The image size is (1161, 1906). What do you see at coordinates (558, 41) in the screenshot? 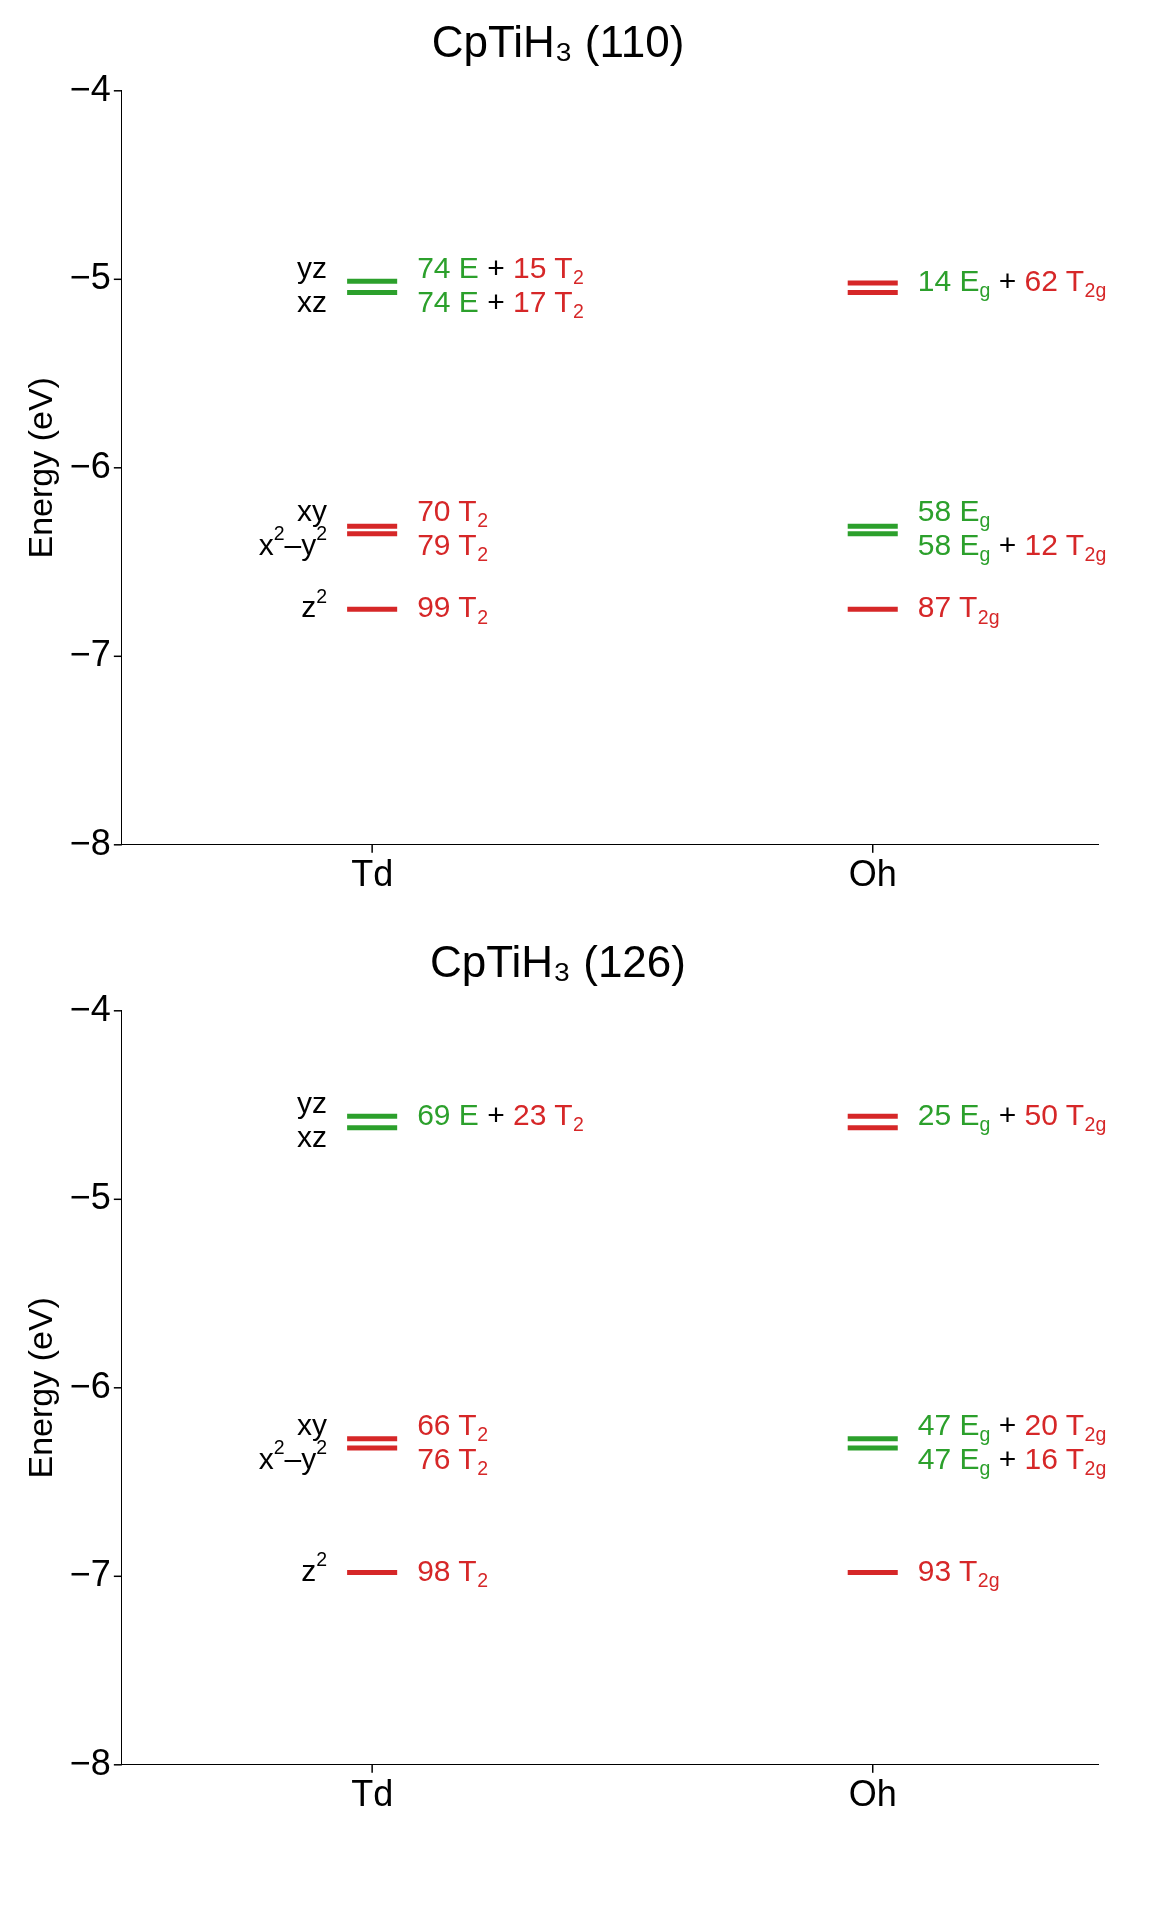
I see `chart-title: CpTiH₃ (110)` at bounding box center [558, 41].